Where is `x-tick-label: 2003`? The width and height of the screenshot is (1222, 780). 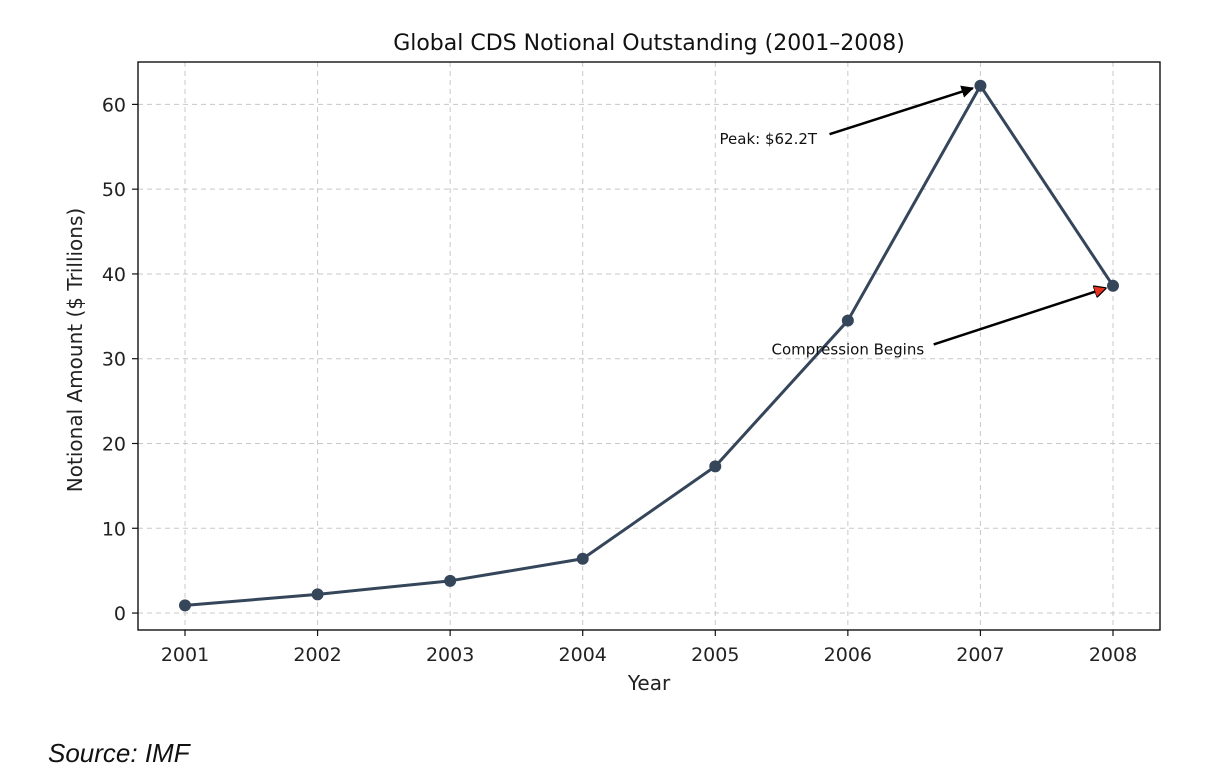
x-tick-label: 2003 is located at coordinates (450, 655).